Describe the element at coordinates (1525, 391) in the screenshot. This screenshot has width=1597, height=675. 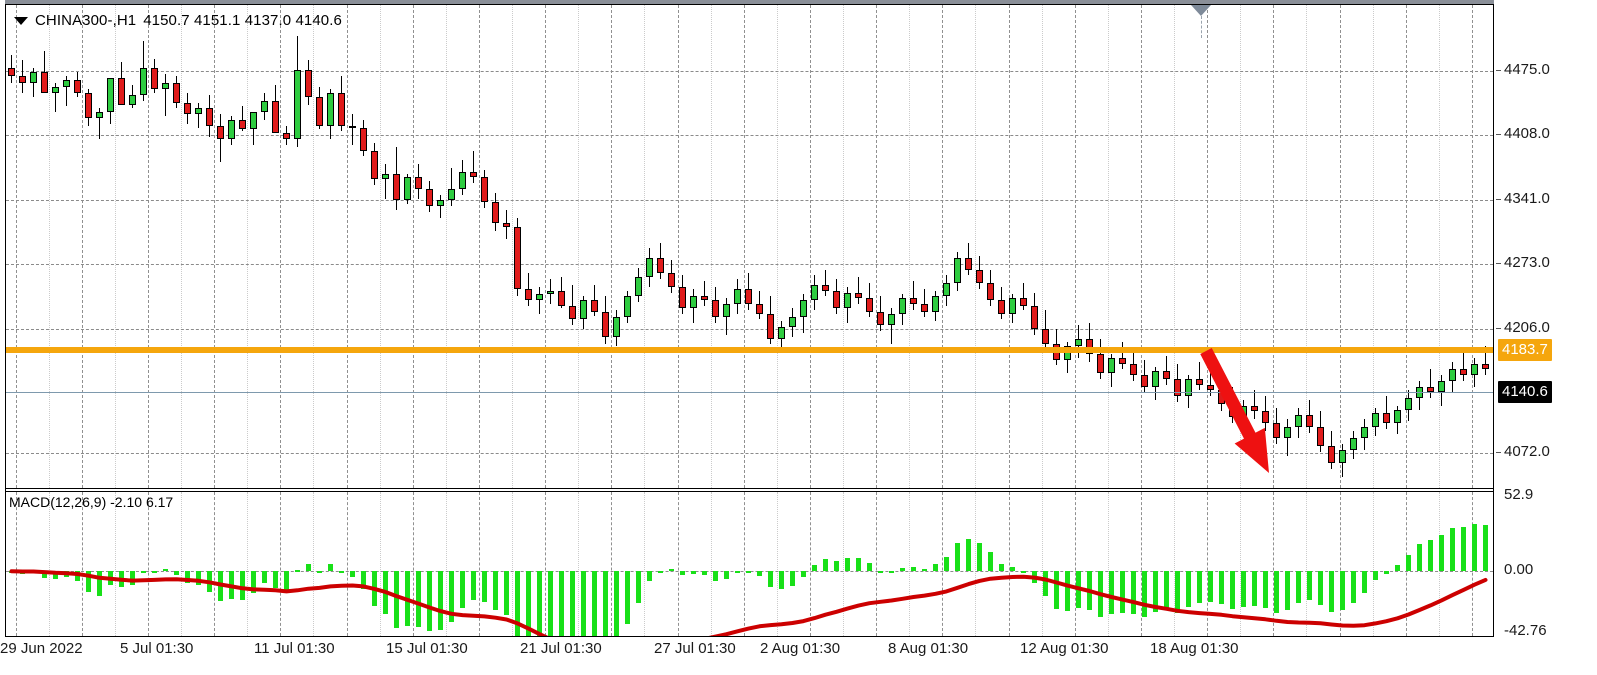
I see `current-price-badge: 4140.6` at that location.